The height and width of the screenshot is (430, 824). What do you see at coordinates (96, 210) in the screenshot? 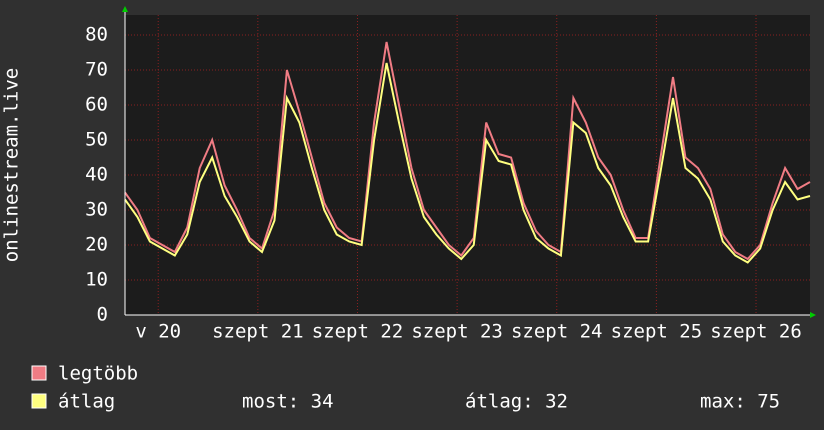
I see `y-tick-label: 30` at bounding box center [96, 210].